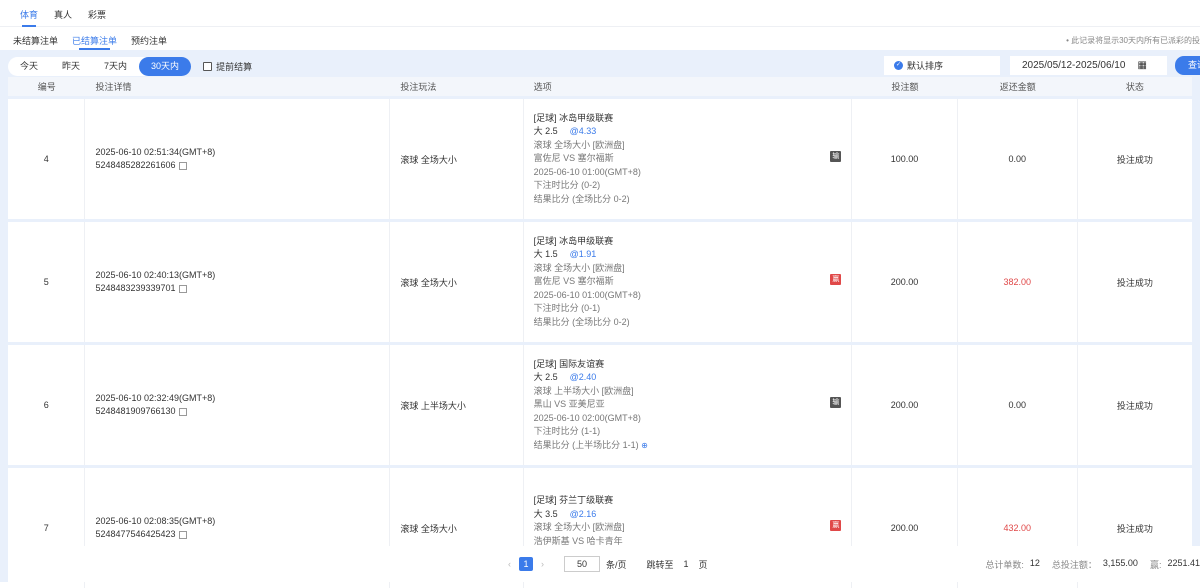 Image resolution: width=1200 pixels, height=588 pixels. Describe the element at coordinates (47, 159) in the screenshot. I see `bet-no: 4` at that location.